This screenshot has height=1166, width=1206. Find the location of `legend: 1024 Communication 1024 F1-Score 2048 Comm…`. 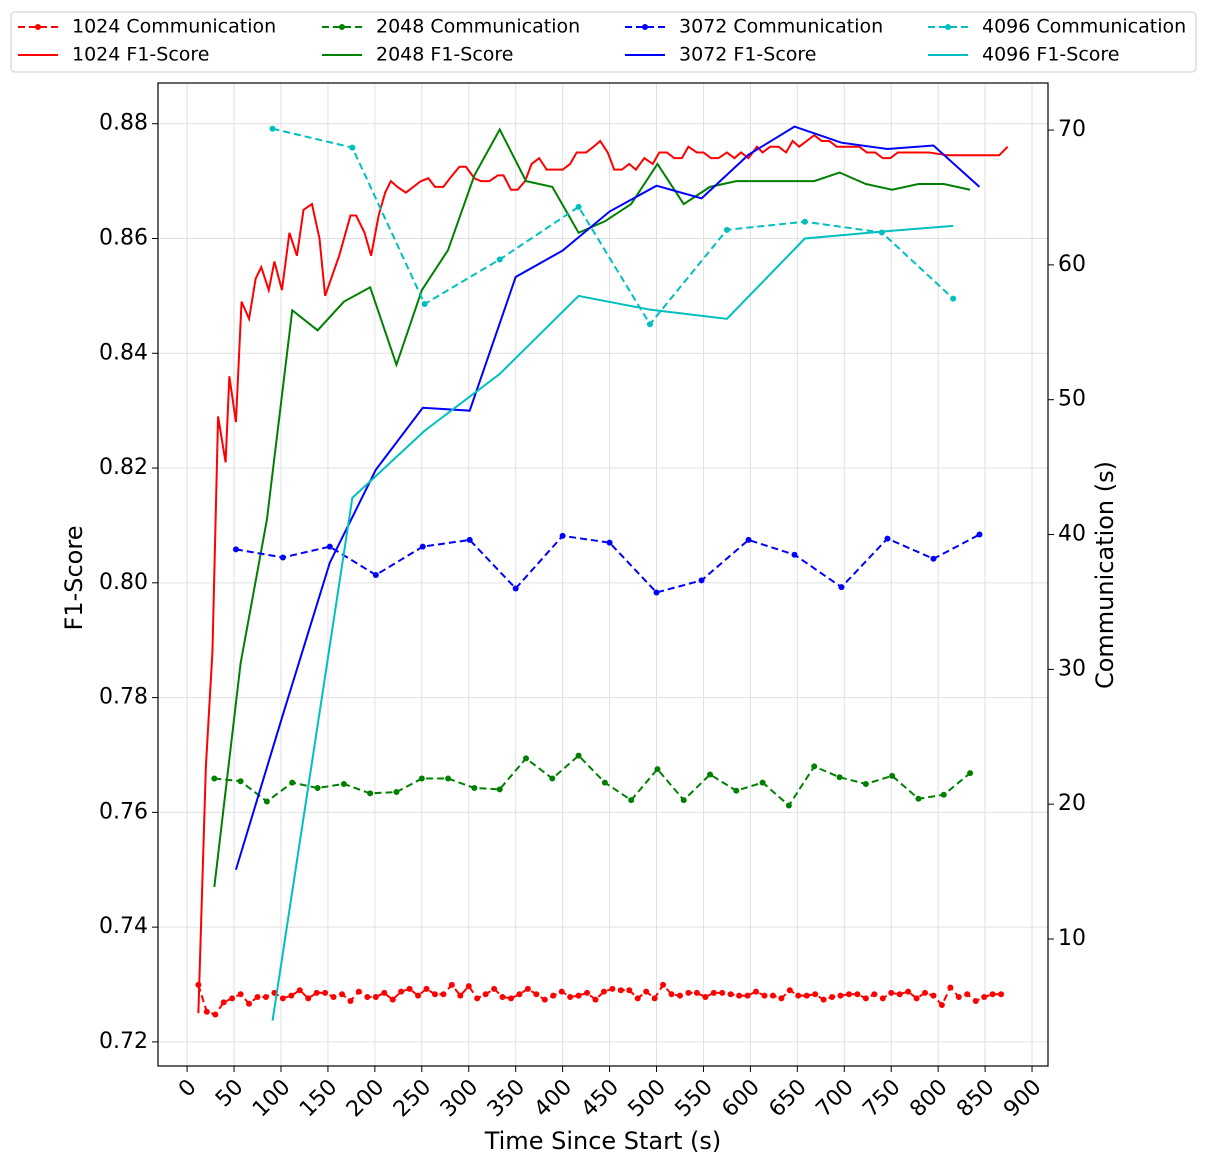

legend: 1024 Communication 1024 F1-Score 2048 Comm… is located at coordinates (603, 42).